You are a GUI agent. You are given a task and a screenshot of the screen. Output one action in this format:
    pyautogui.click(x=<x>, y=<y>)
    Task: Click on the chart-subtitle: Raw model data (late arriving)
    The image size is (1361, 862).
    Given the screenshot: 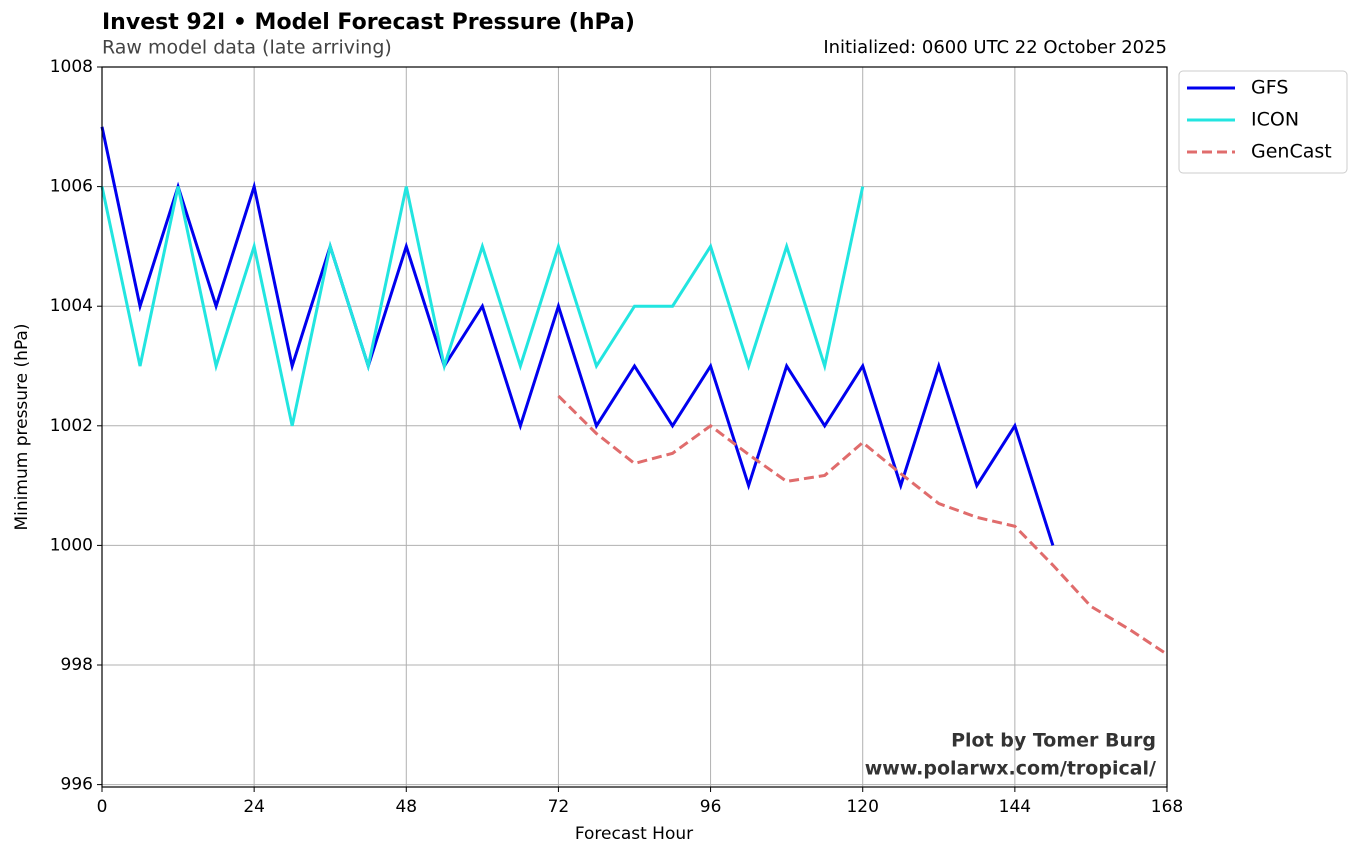 What is the action you would take?
    pyautogui.click(x=247, y=48)
    